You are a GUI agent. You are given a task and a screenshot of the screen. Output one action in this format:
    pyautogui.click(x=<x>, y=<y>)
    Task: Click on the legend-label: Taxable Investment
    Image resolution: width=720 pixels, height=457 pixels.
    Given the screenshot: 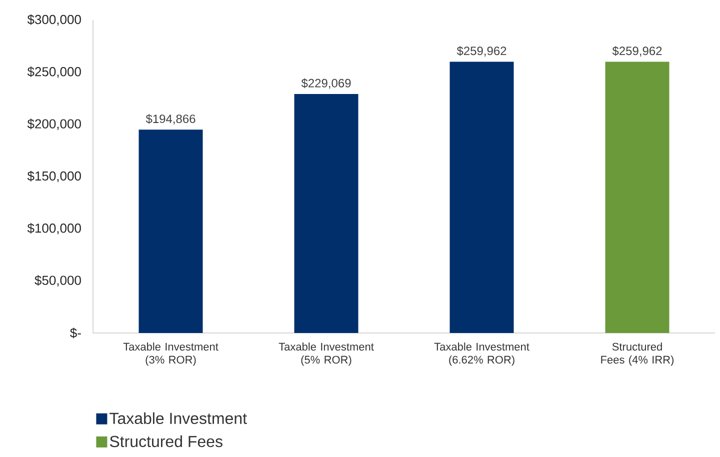 What is the action you would take?
    pyautogui.click(x=178, y=418)
    